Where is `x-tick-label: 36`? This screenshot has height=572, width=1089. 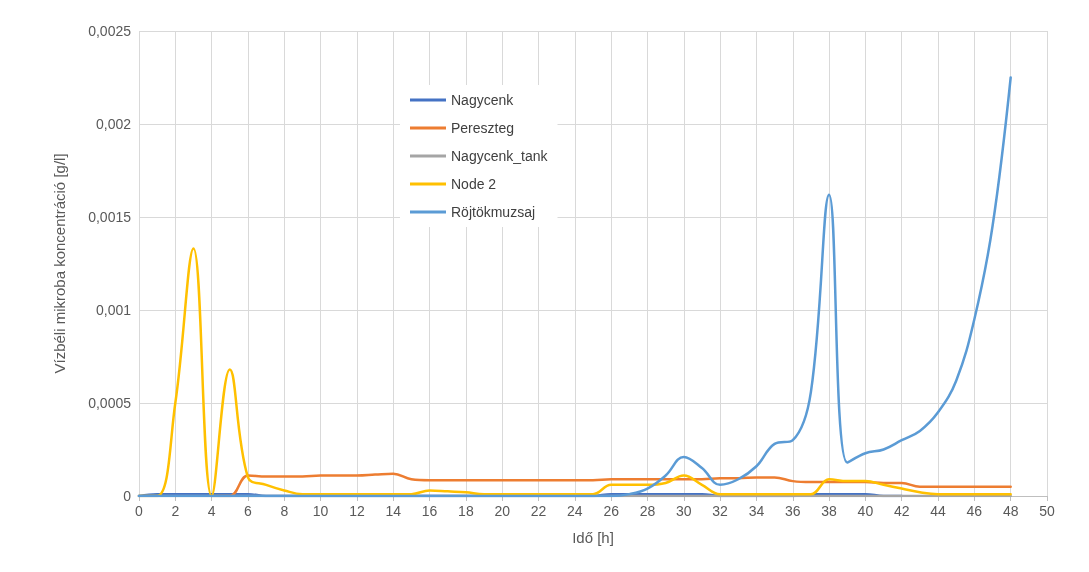
x-tick-label: 36 is located at coordinates (792, 511).